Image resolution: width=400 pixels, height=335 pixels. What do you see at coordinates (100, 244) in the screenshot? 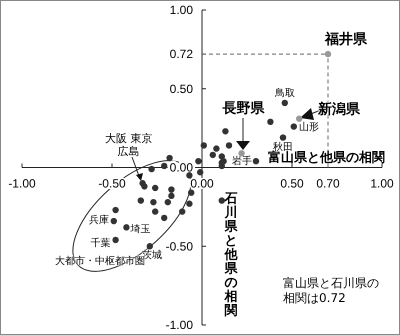
I see `annotation: 千葉` at bounding box center [100, 244].